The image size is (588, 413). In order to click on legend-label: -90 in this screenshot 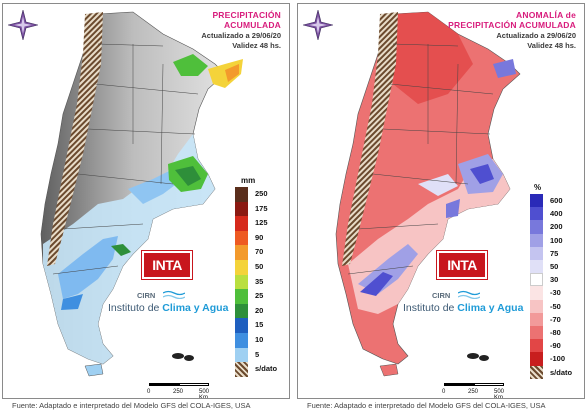, I will do `click(555, 346)`.